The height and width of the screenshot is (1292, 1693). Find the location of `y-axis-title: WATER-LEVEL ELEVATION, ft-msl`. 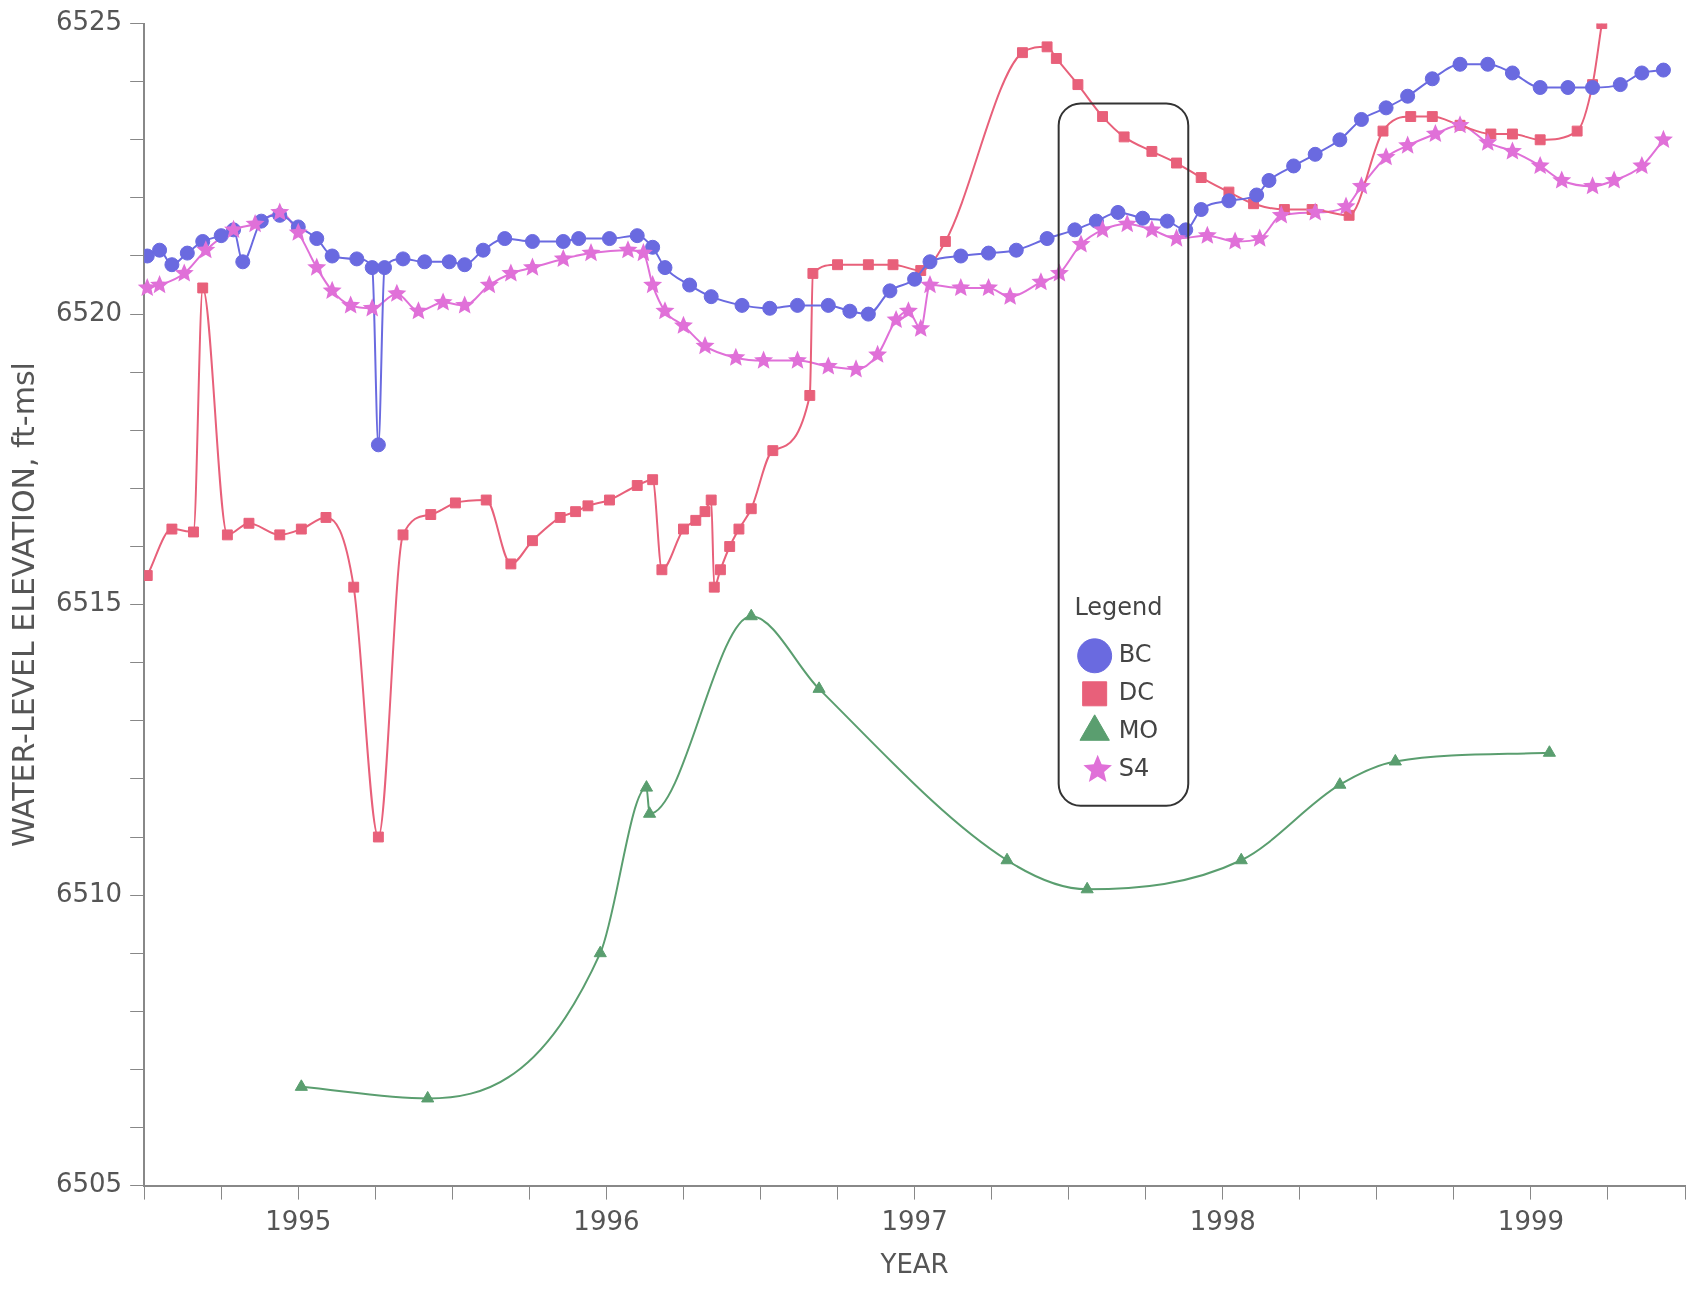

y-axis-title: WATER-LEVEL ELEVATION, ft-msl is located at coordinates (23, 605).